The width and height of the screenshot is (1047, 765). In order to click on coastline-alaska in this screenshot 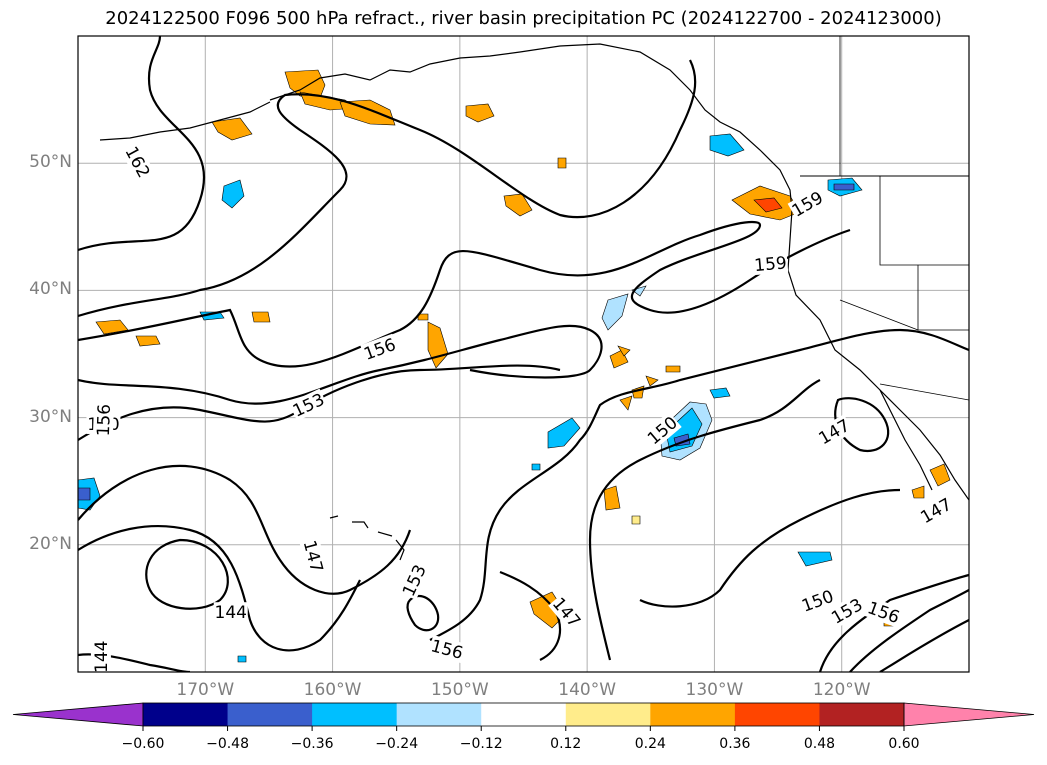, I will do `click(531, 127)`.